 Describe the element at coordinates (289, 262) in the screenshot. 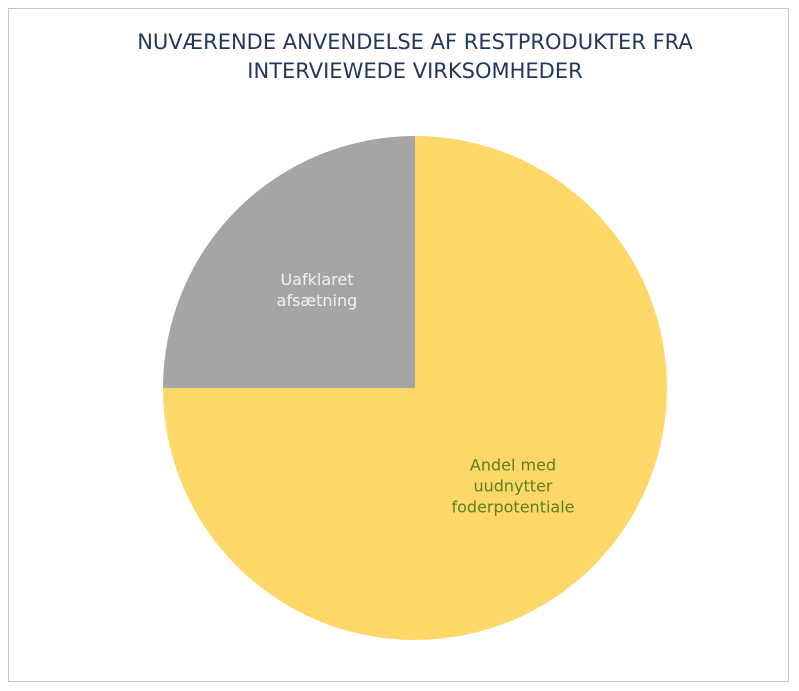

I see `pie-slice` at that location.